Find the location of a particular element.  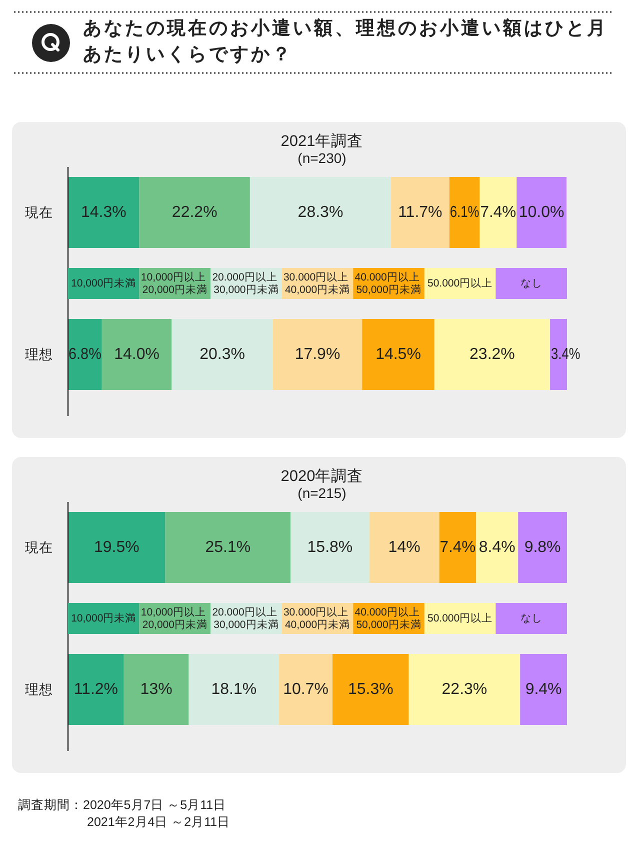

data-label: 6.8% is located at coordinates (86, 354).